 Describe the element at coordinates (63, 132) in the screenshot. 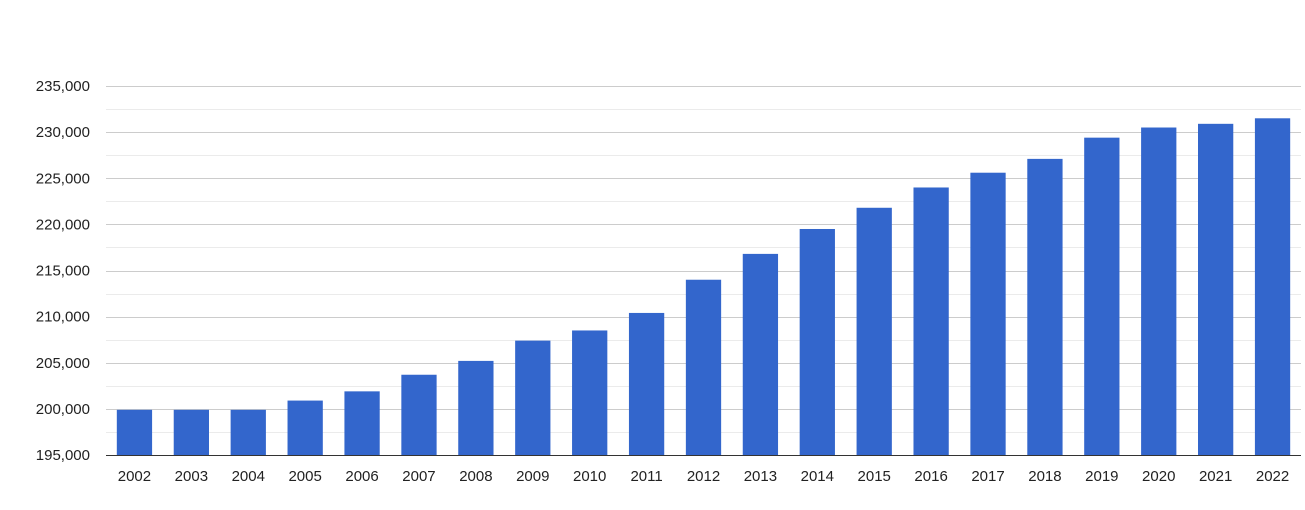

I see `y-tick-label: 230,000` at that location.